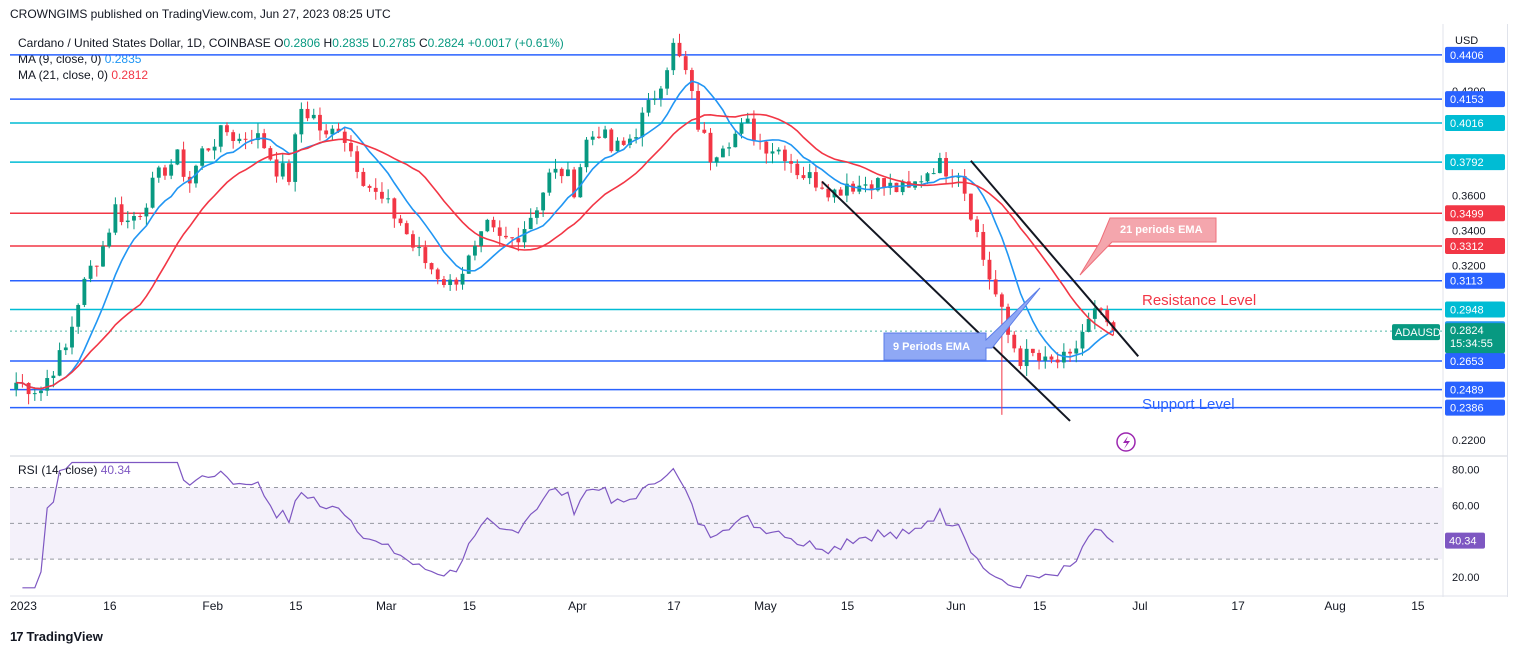  What do you see at coordinates (212, 606) in the screenshot?
I see `time-tick-label: Feb` at bounding box center [212, 606].